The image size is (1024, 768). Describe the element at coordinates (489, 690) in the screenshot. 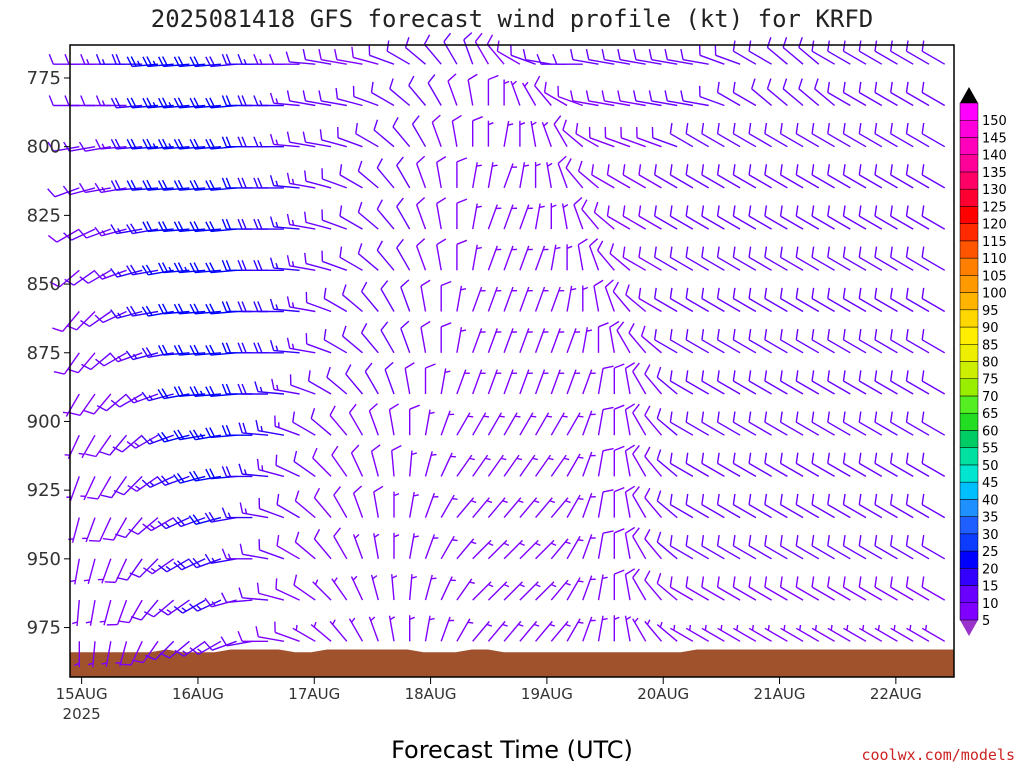

I see `x-axis: 15AUG 16AUG 17AUG 18AUG 19AUG 20AUG 21AUG 22AUG` at that location.